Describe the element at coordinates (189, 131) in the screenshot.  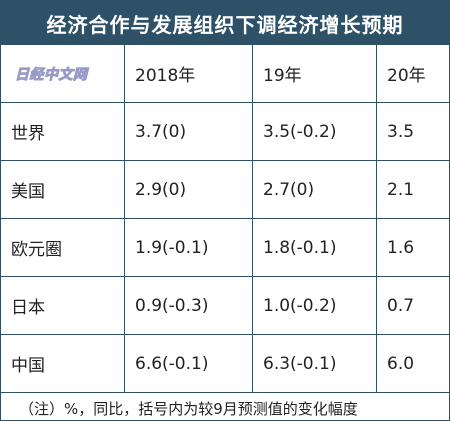
I see `value-2018: 3.7(0)` at that location.